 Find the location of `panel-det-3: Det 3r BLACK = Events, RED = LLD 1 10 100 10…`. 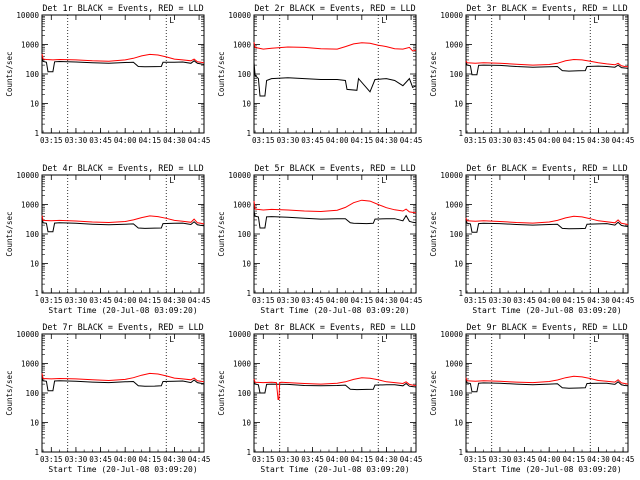

panel-det-3: Det 3r BLACK = Events, RED = LLD 1 10 100 10… is located at coordinates (531, 74).